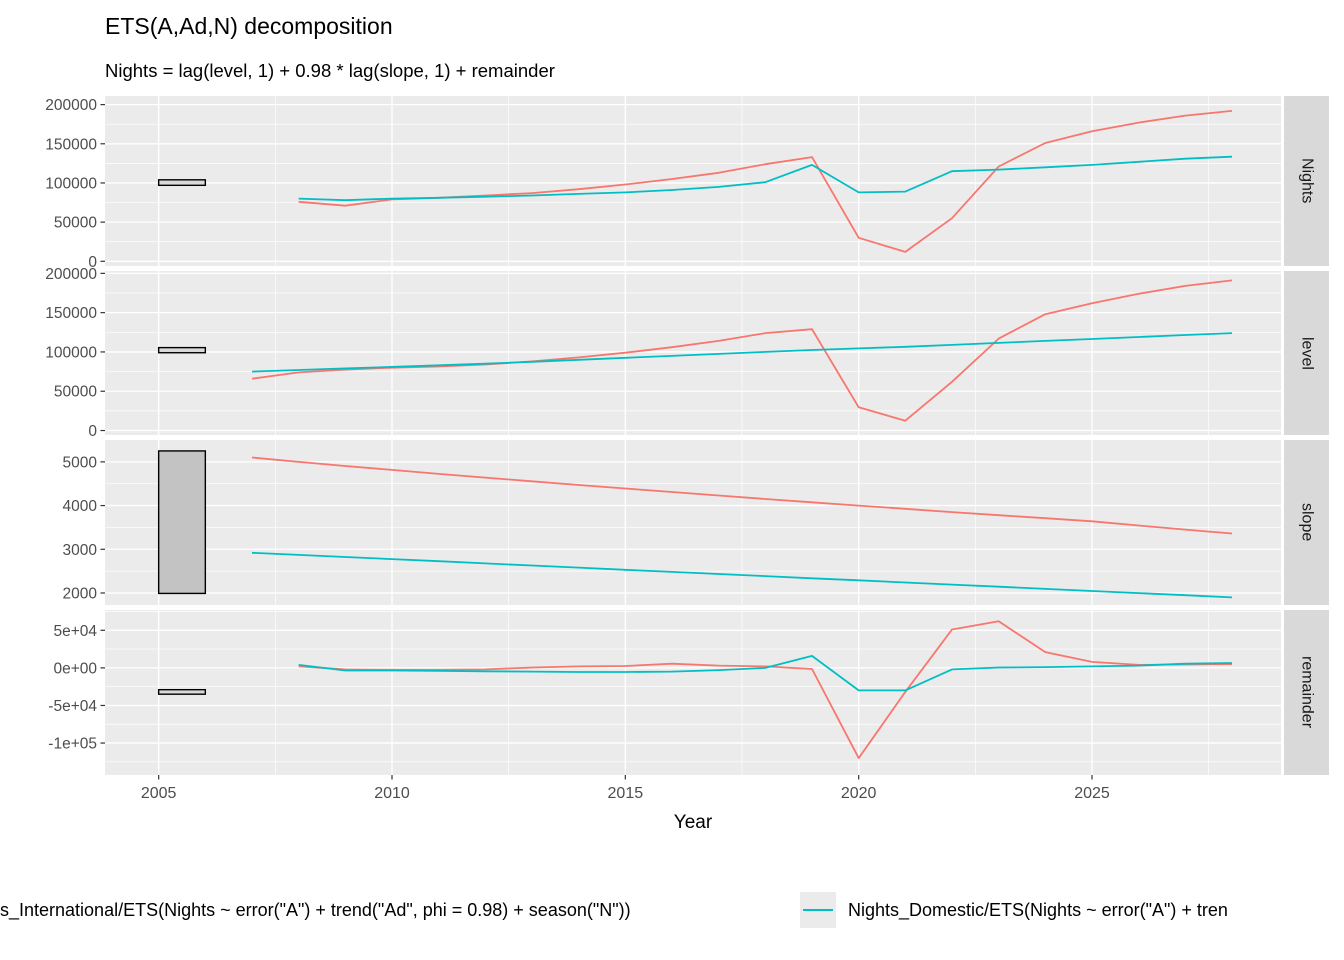 Image resolution: width=1344 pixels, height=960 pixels. I want to click on legend-key-domestic, so click(818, 910).